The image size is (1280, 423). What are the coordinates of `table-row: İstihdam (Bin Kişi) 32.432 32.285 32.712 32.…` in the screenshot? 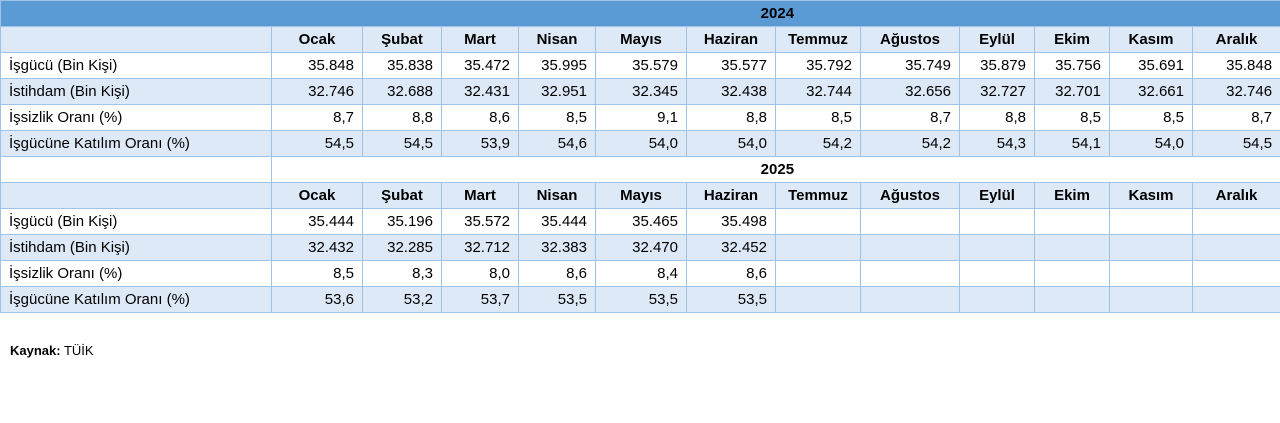 It's located at (640, 247).